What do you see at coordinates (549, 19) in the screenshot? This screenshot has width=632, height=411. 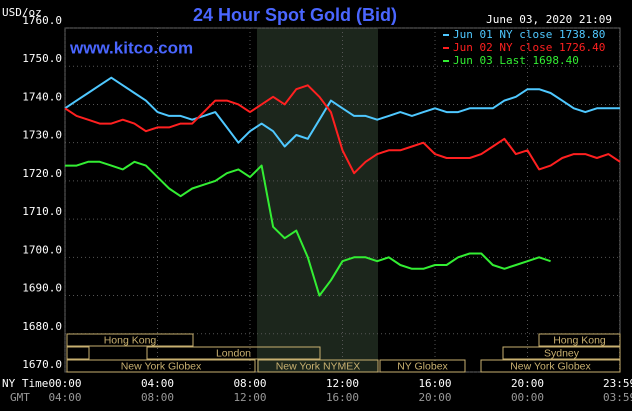 I see `timestamp: June 03, 2020 21:09` at bounding box center [549, 19].